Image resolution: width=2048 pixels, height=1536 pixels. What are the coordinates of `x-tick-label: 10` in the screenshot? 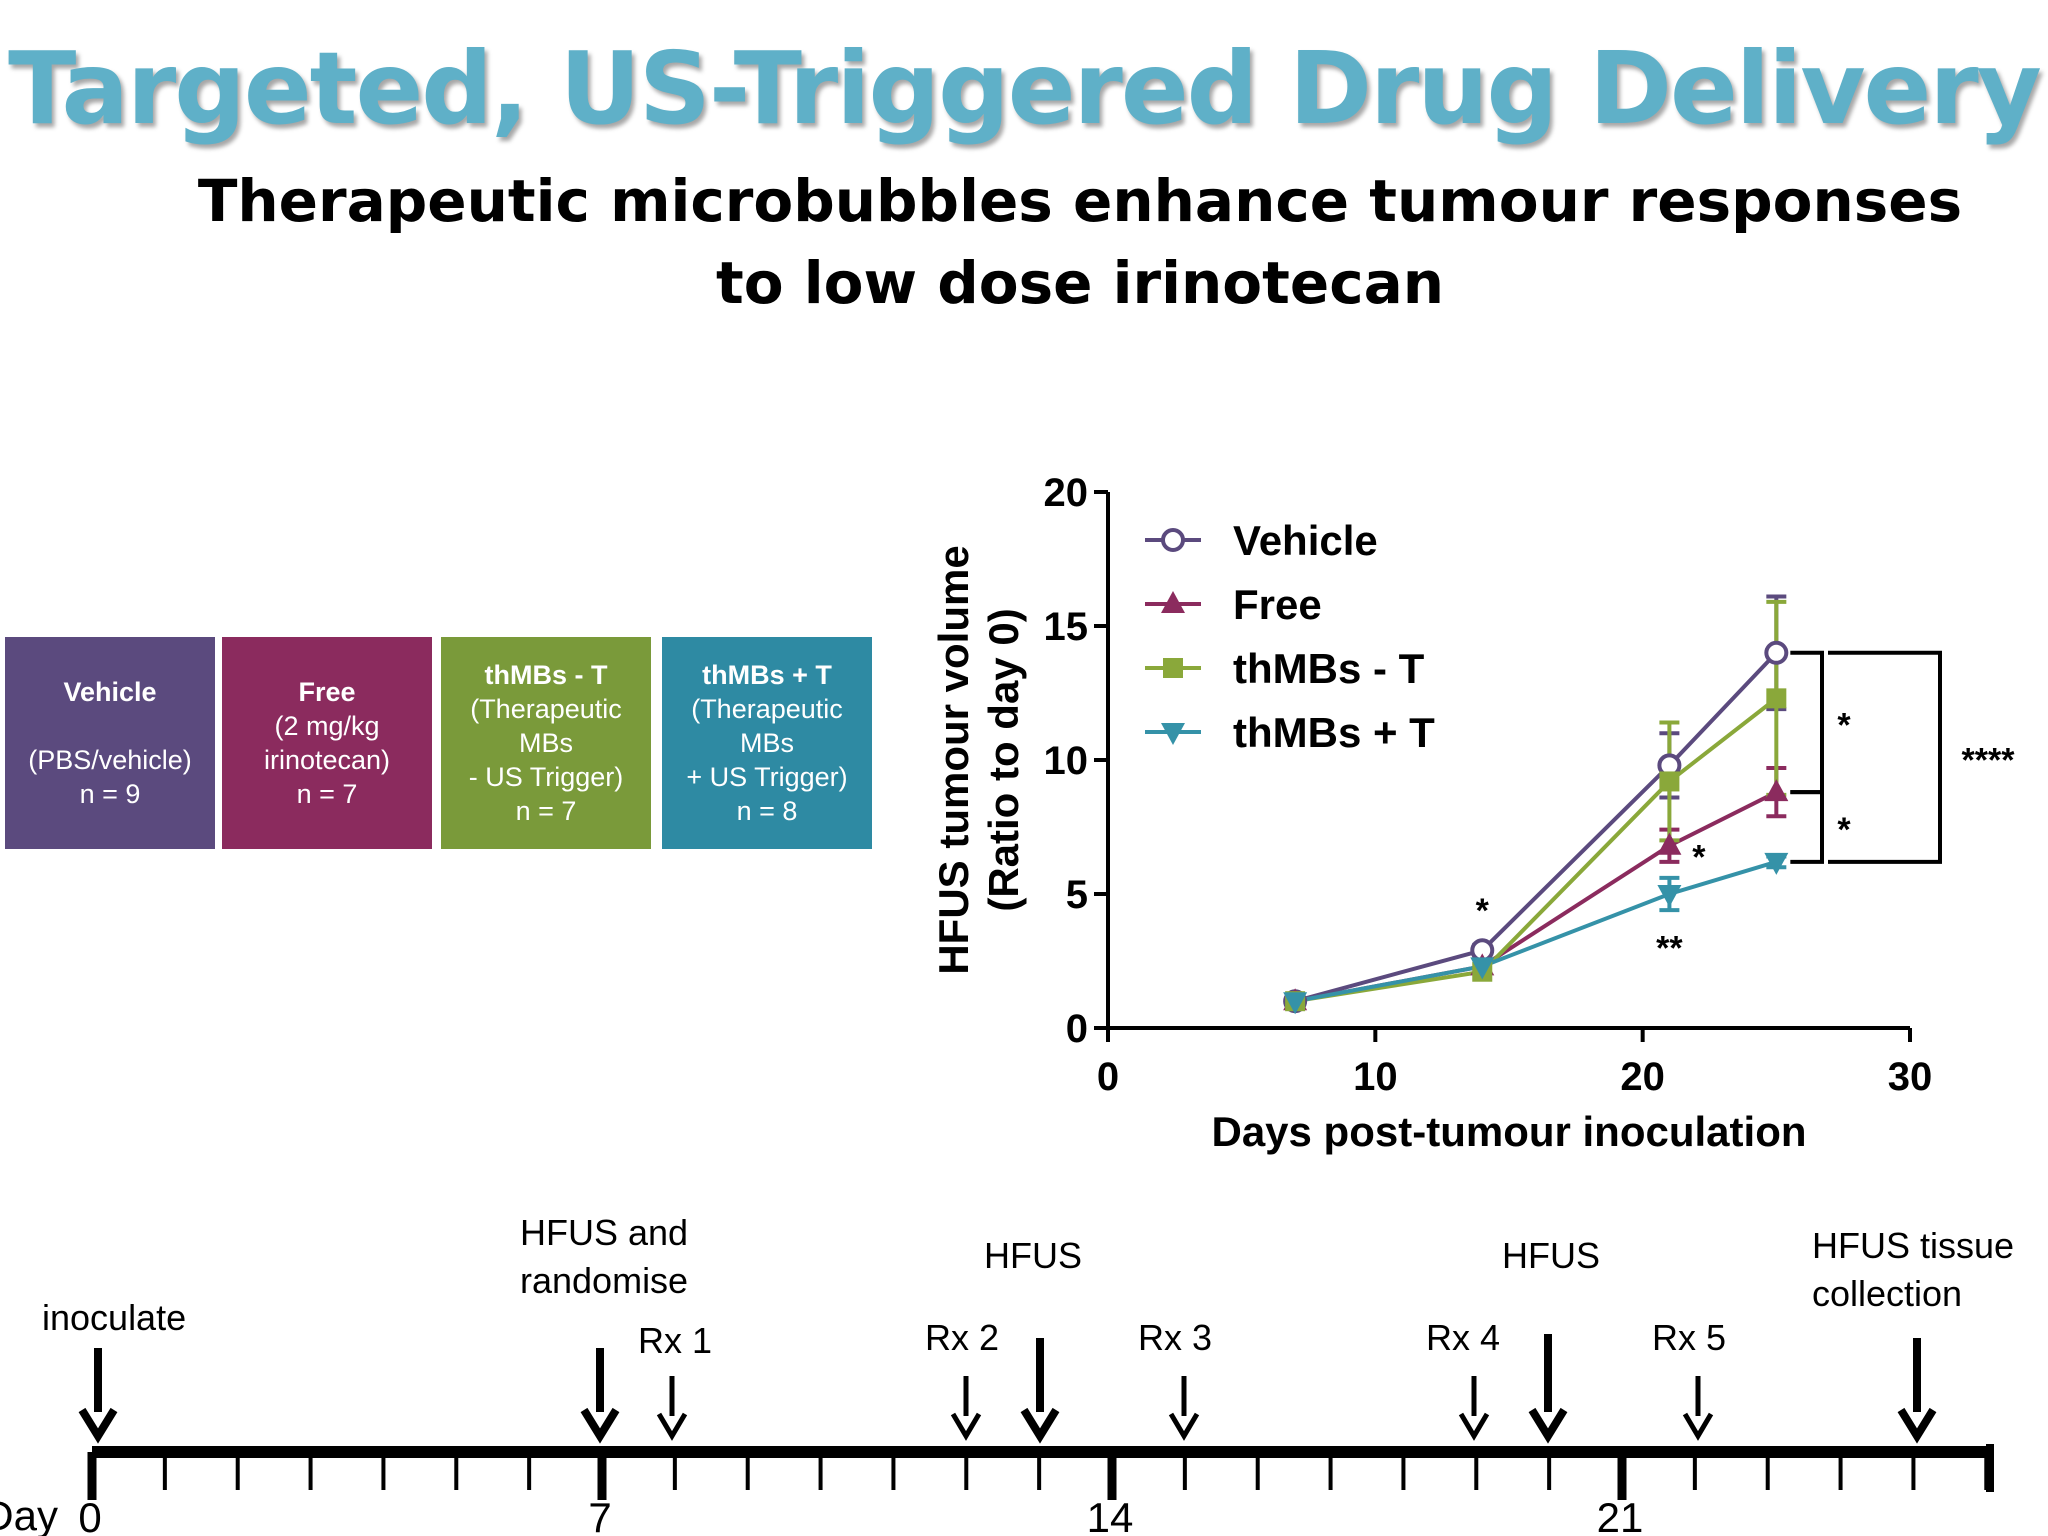 It's located at (1375, 1077).